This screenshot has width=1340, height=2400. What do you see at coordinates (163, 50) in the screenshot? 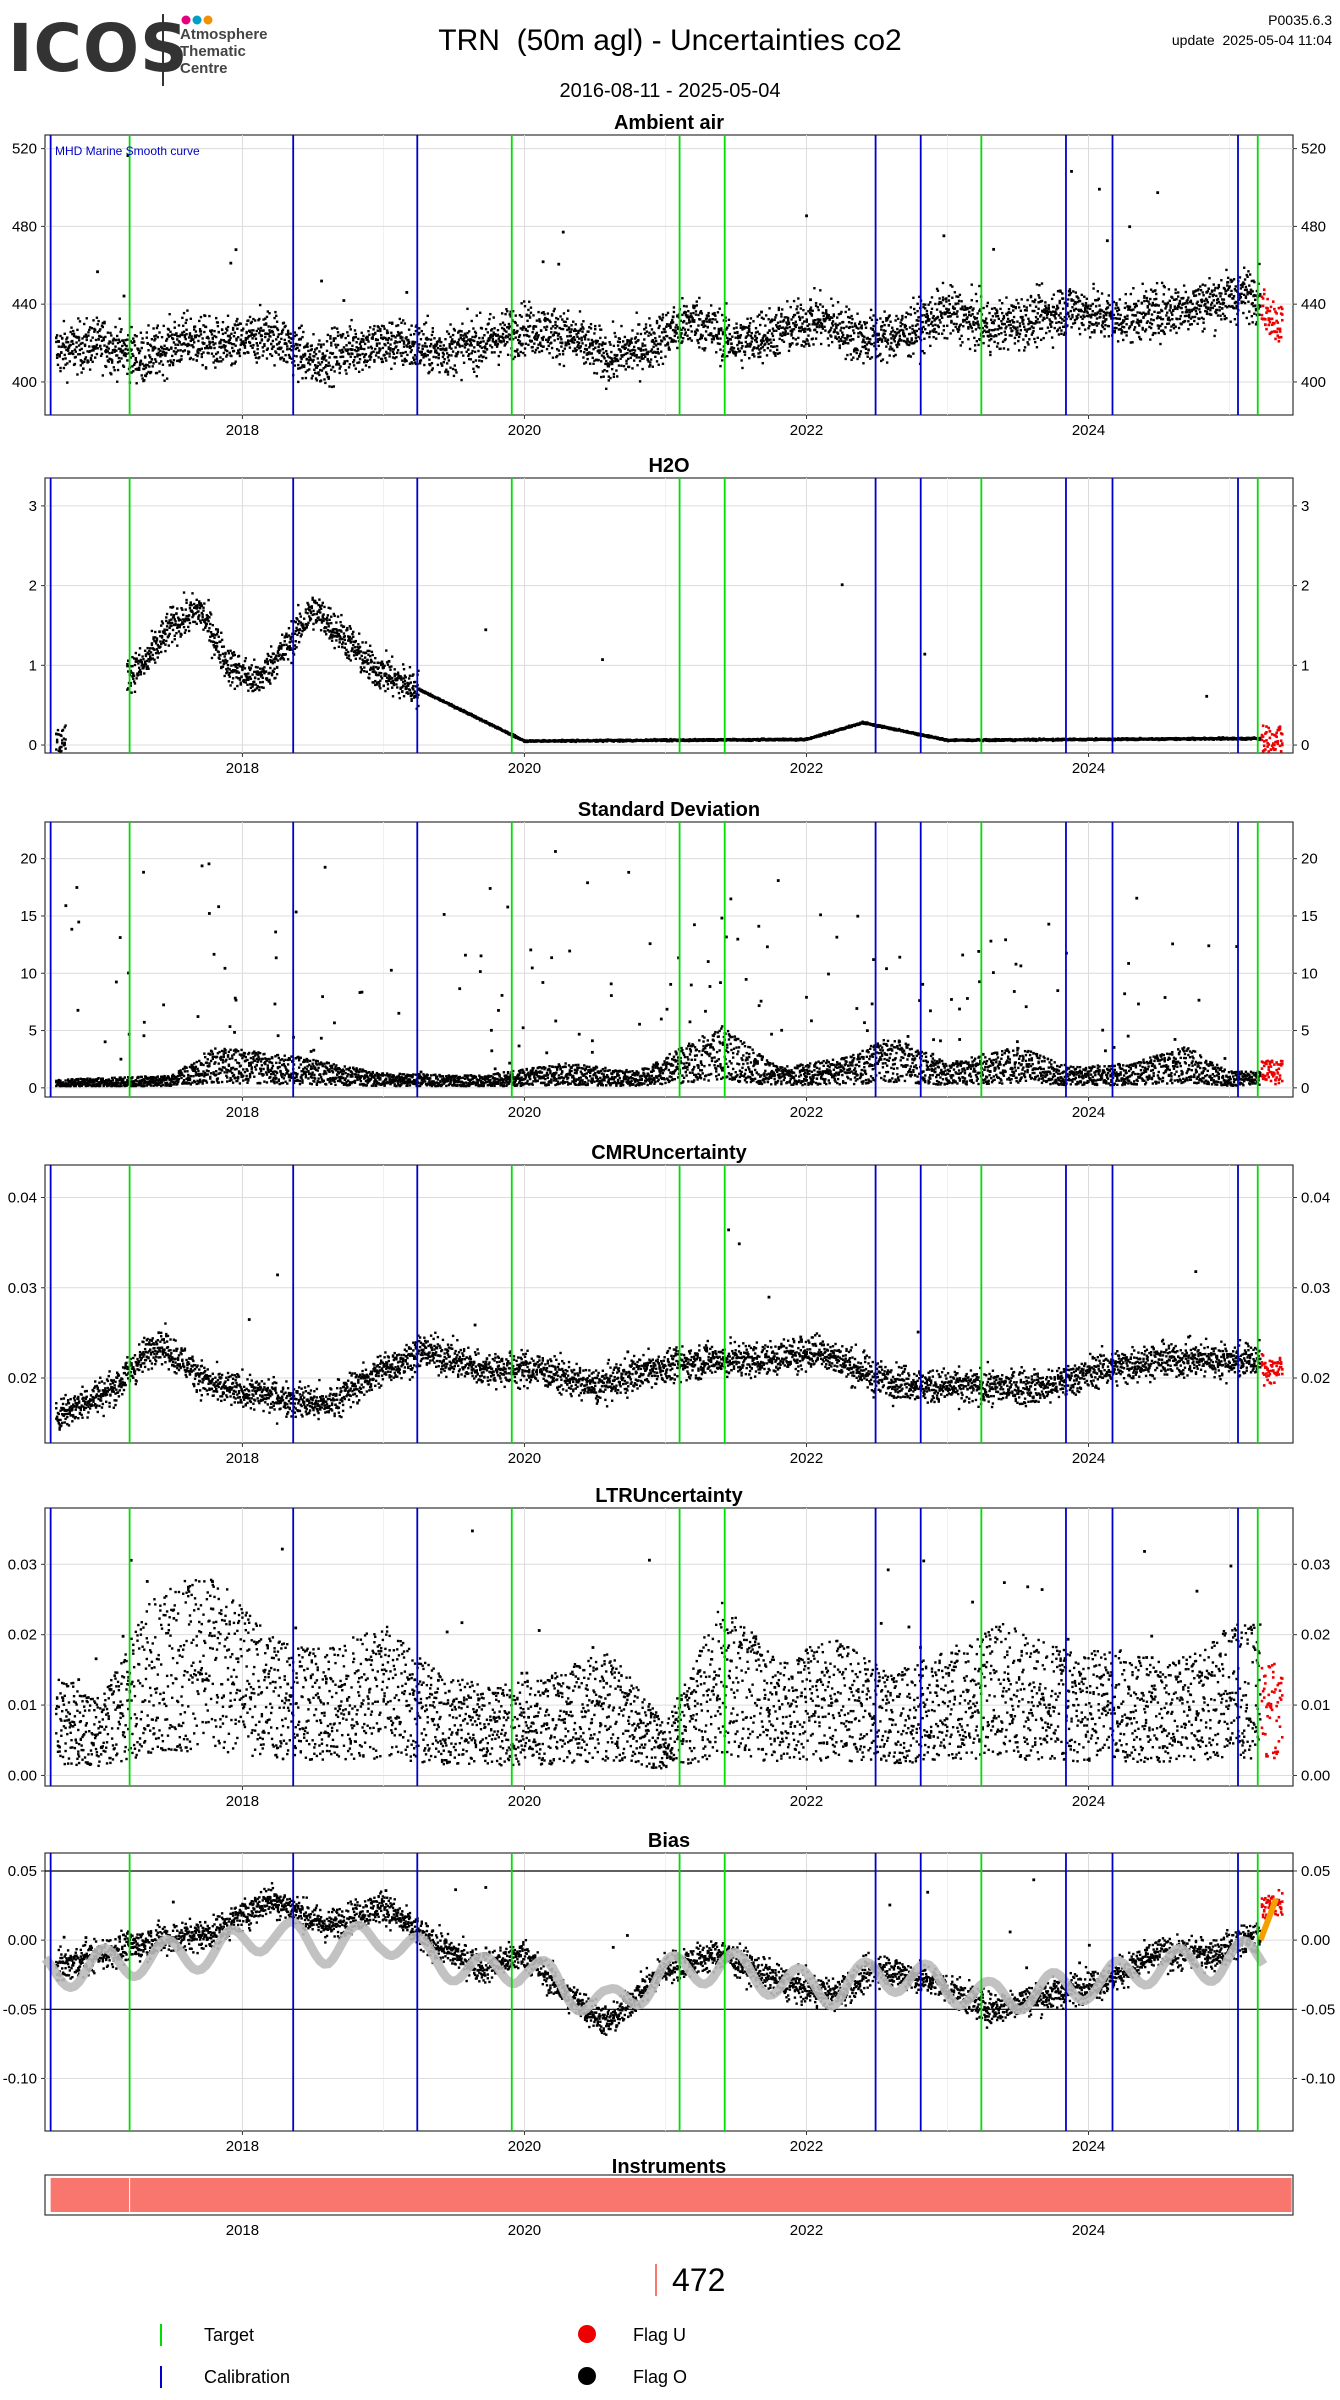
I see `logo-divider` at bounding box center [163, 50].